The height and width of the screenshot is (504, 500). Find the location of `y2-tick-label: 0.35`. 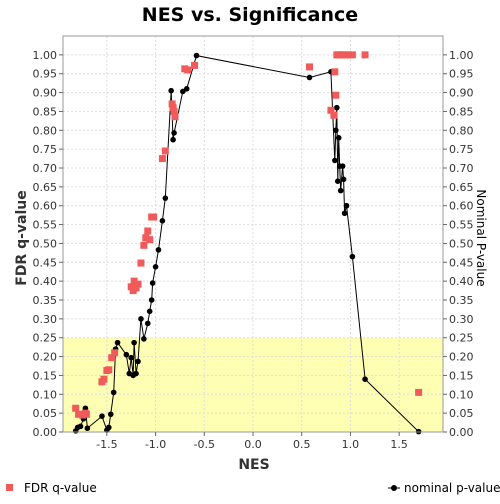

y2-tick-label: 0.35 is located at coordinates (461, 300).